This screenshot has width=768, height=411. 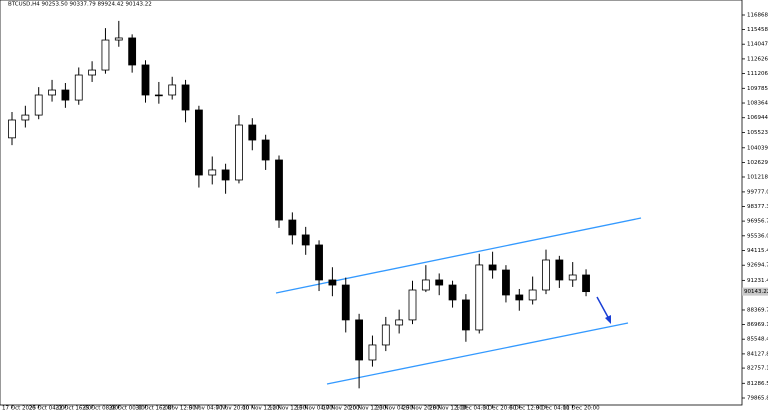 I want to click on x-tick-label: 30 Oct 16:00, so click(x=154, y=408).